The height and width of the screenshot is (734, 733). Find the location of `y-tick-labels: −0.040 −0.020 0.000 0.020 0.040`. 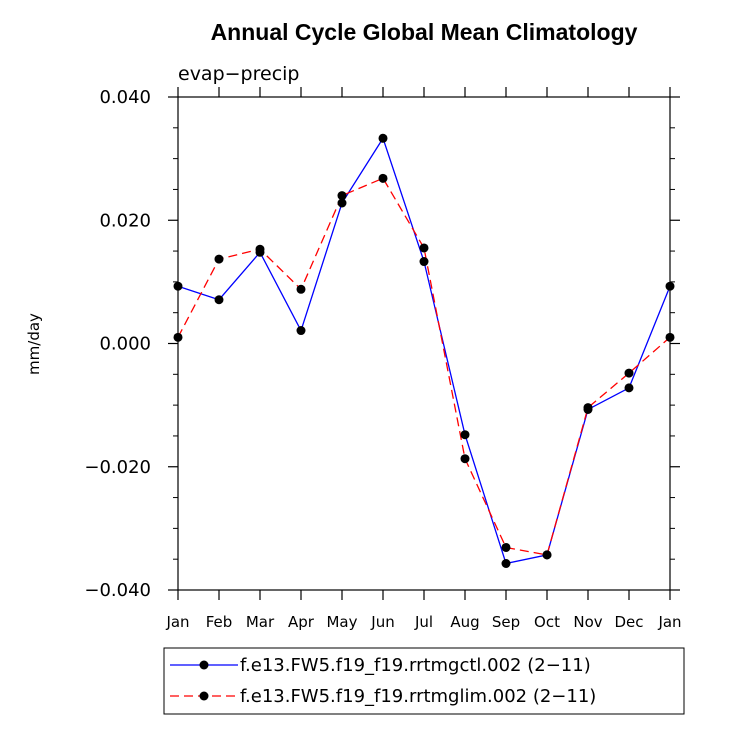

y-tick-labels: −0.040 −0.020 0.000 0.020 0.040 is located at coordinates (117, 344).